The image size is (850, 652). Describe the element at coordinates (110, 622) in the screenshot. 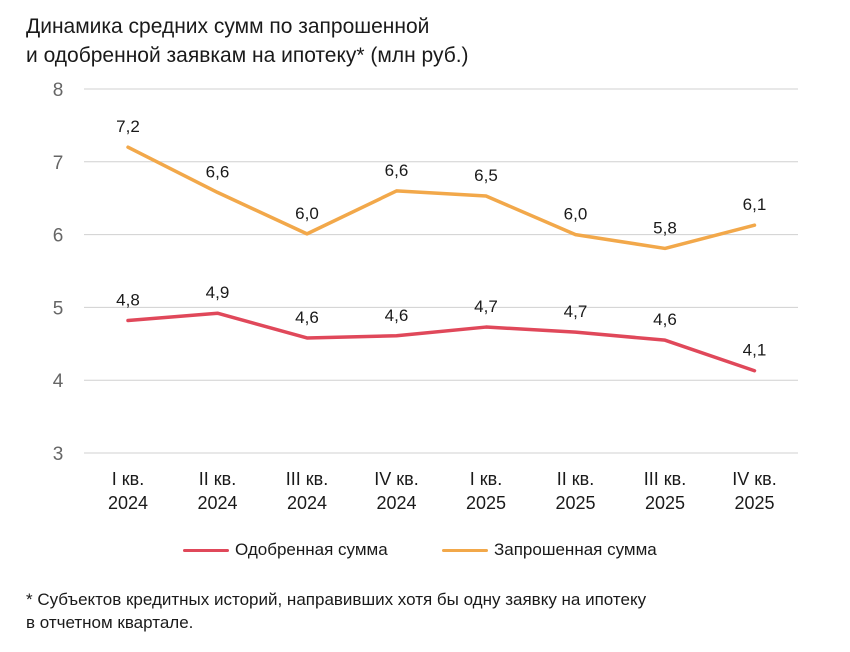

I see `footnote-line-2: в отчетном квартале.` at that location.